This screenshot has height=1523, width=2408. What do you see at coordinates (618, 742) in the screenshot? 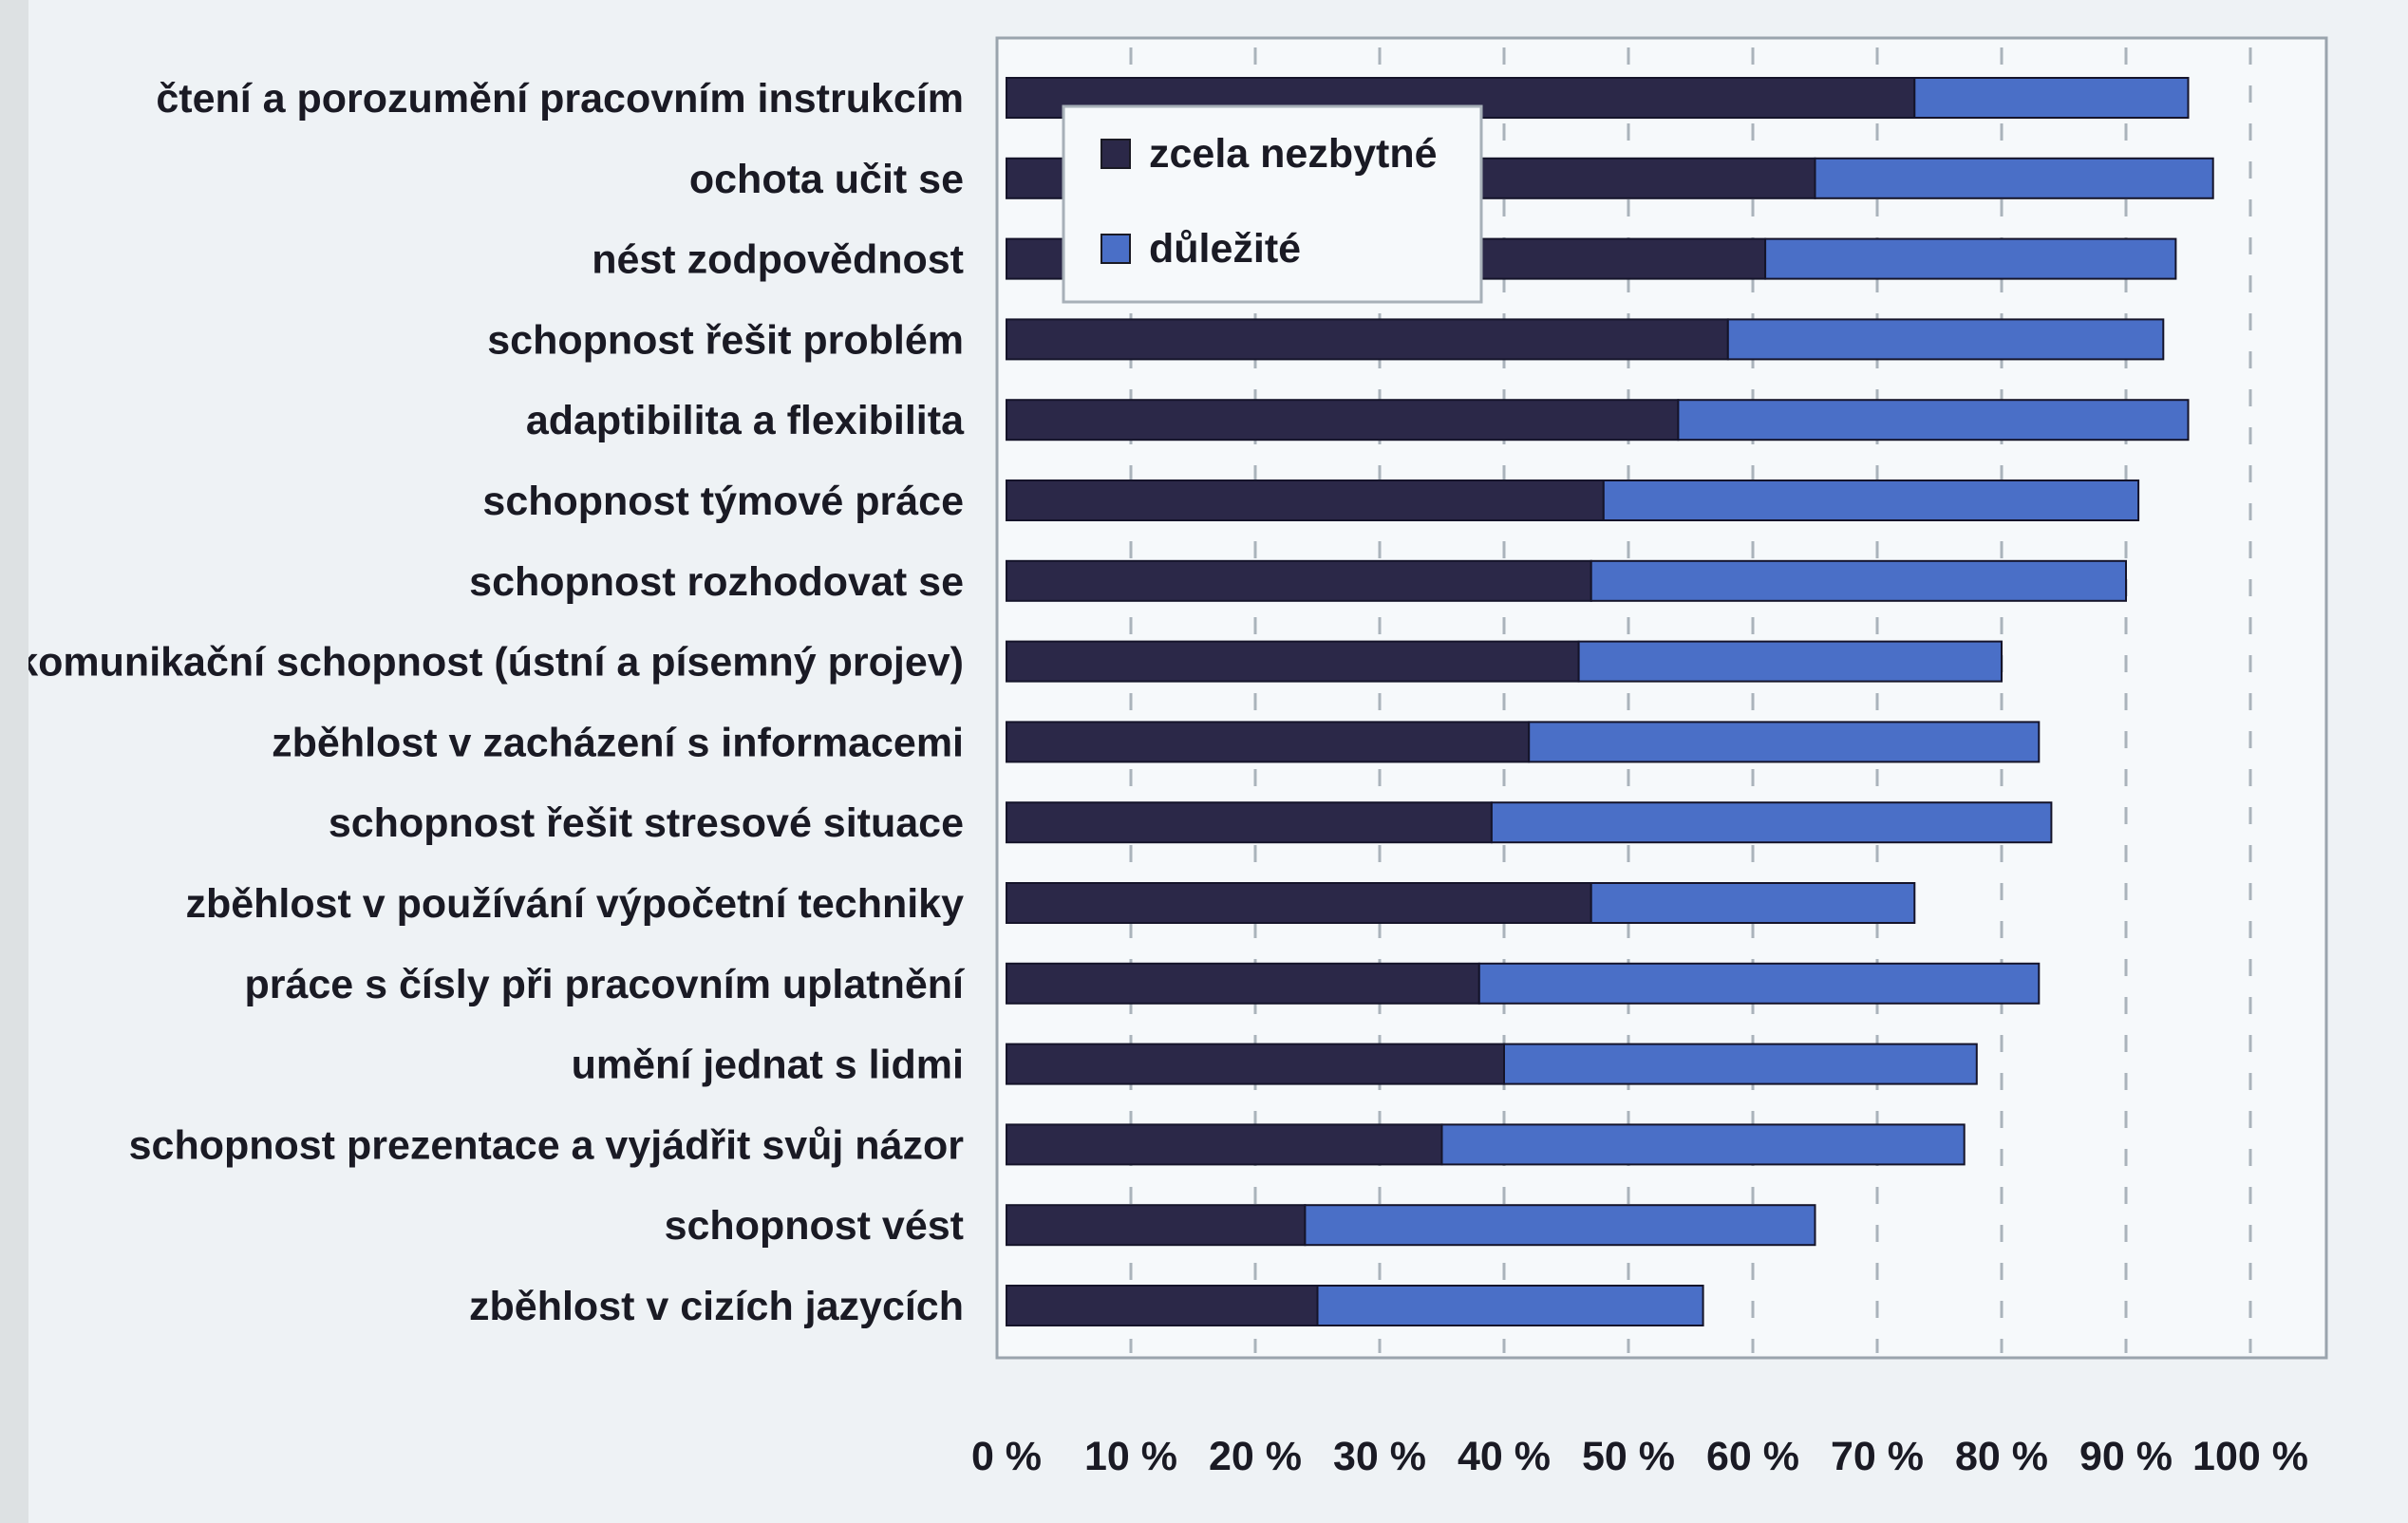
I see `category-label: zběhlost v zacházení s informacemi` at bounding box center [618, 742].